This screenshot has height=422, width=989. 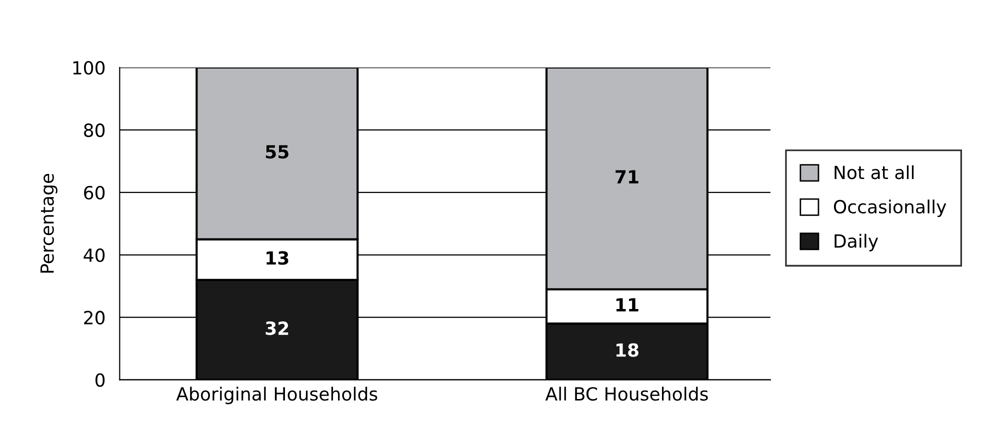 I want to click on data-label: 71, so click(x=627, y=177).